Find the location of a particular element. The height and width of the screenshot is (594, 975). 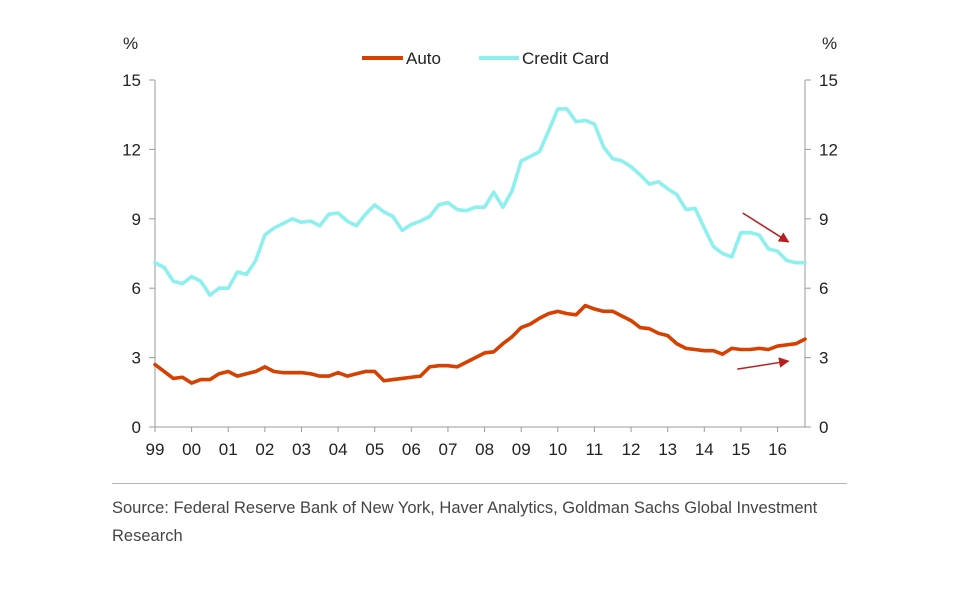

right-axis-unit: % is located at coordinates (829, 43).